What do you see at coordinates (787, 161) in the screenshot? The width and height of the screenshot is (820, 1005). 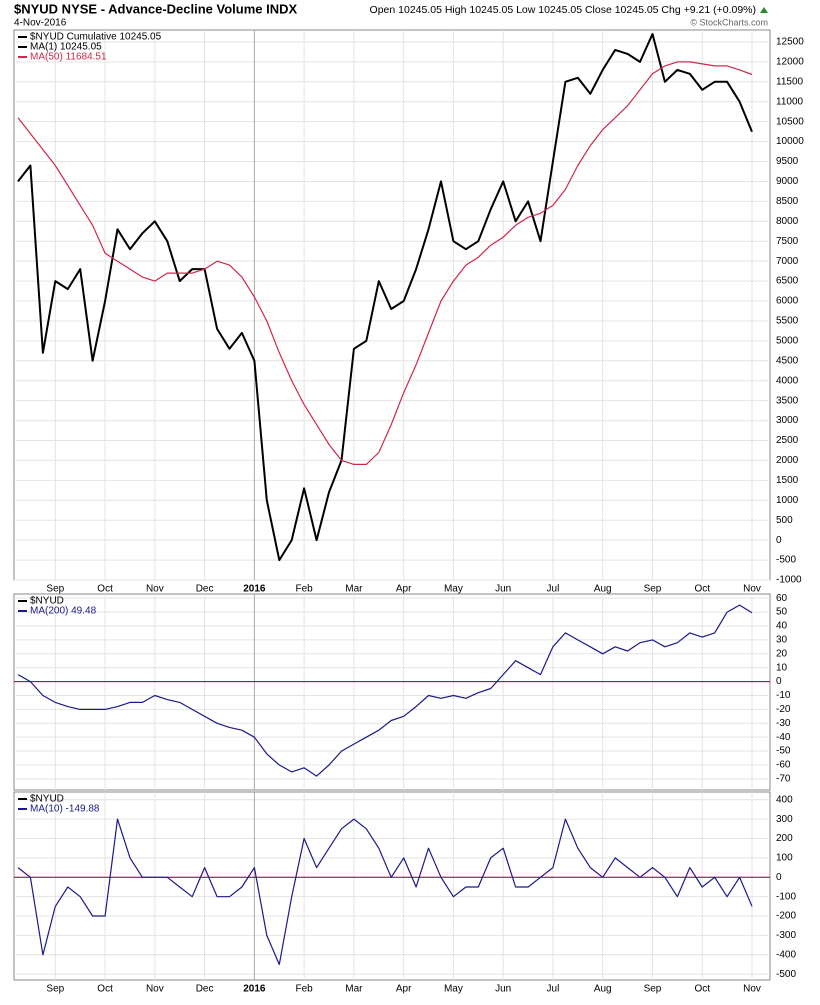 I see `y-tick-label: 9500` at bounding box center [787, 161].